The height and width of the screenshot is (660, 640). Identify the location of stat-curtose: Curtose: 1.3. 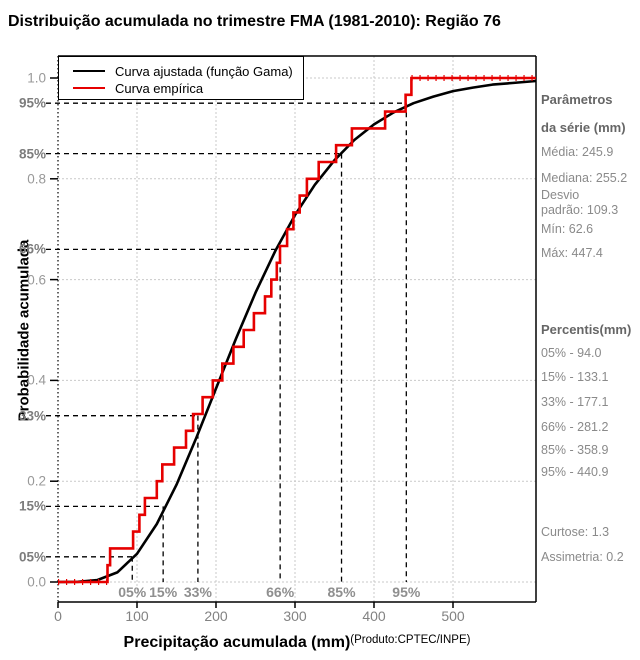
(575, 532).